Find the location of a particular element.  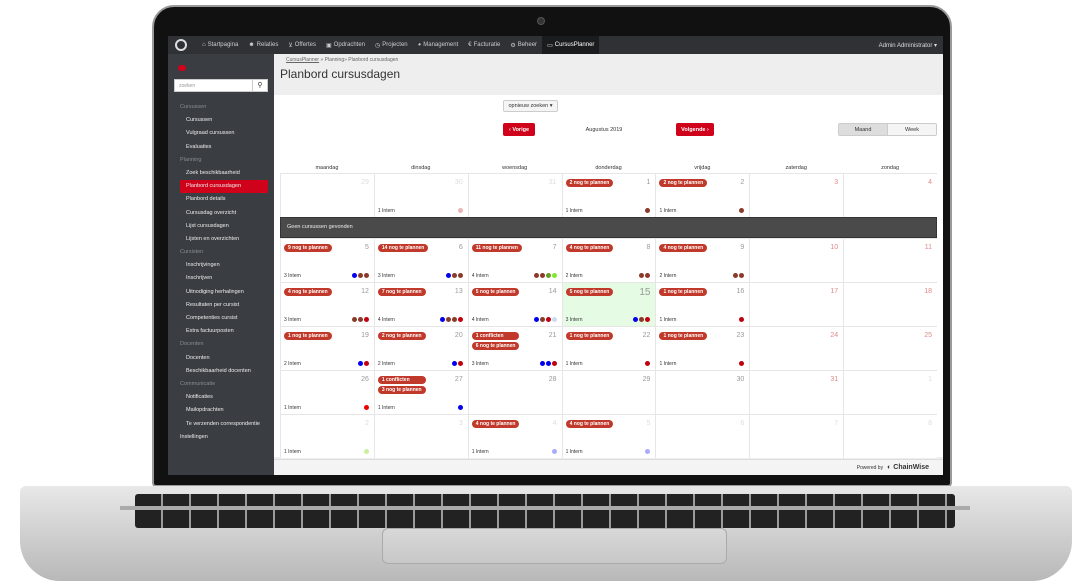

calendar-day: 22 1 nog te plannen 1 Intern is located at coordinates (608, 348).